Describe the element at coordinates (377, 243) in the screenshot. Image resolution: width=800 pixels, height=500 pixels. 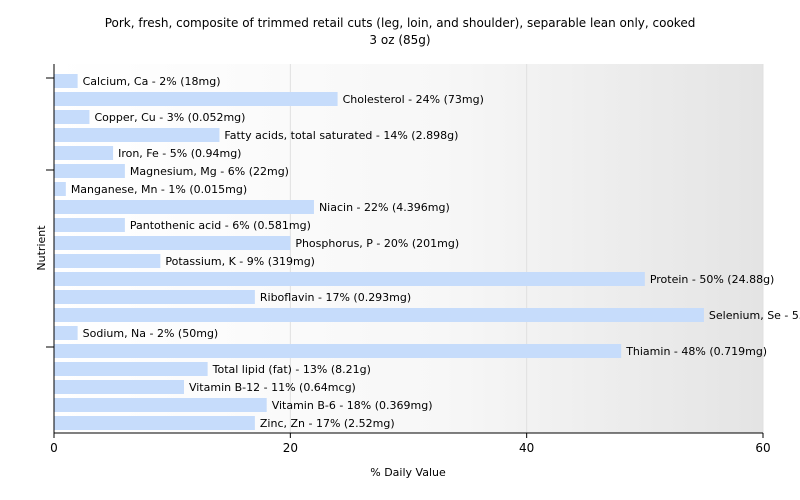
I see `bar-label: Phosphorus, P - 20% (201mg)` at that location.